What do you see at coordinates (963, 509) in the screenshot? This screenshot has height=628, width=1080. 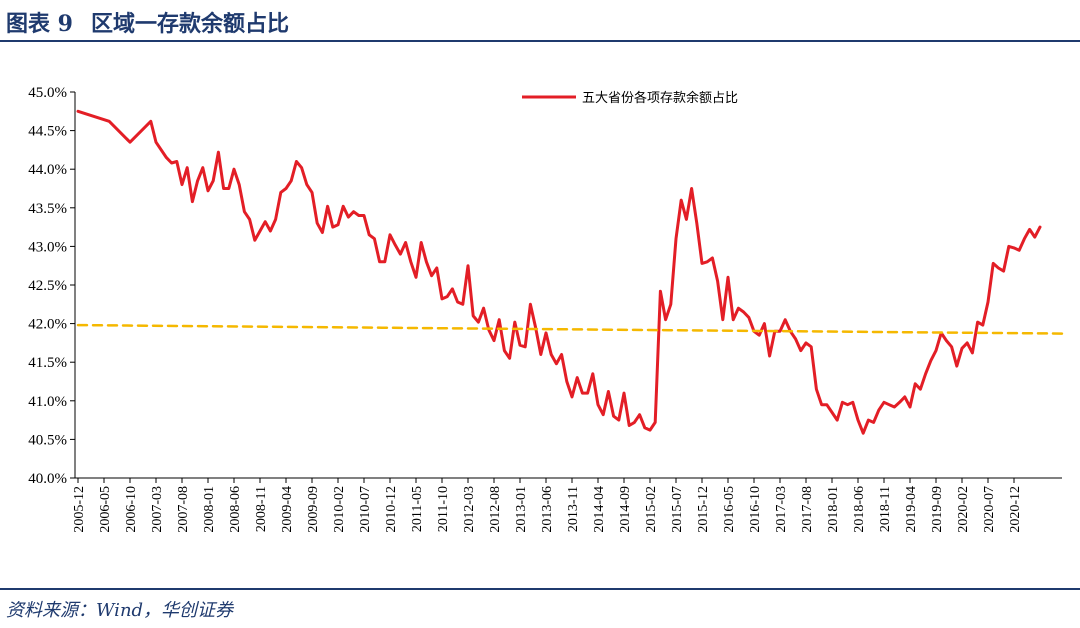 I see `x-tick-label: 2020-02` at bounding box center [963, 509].